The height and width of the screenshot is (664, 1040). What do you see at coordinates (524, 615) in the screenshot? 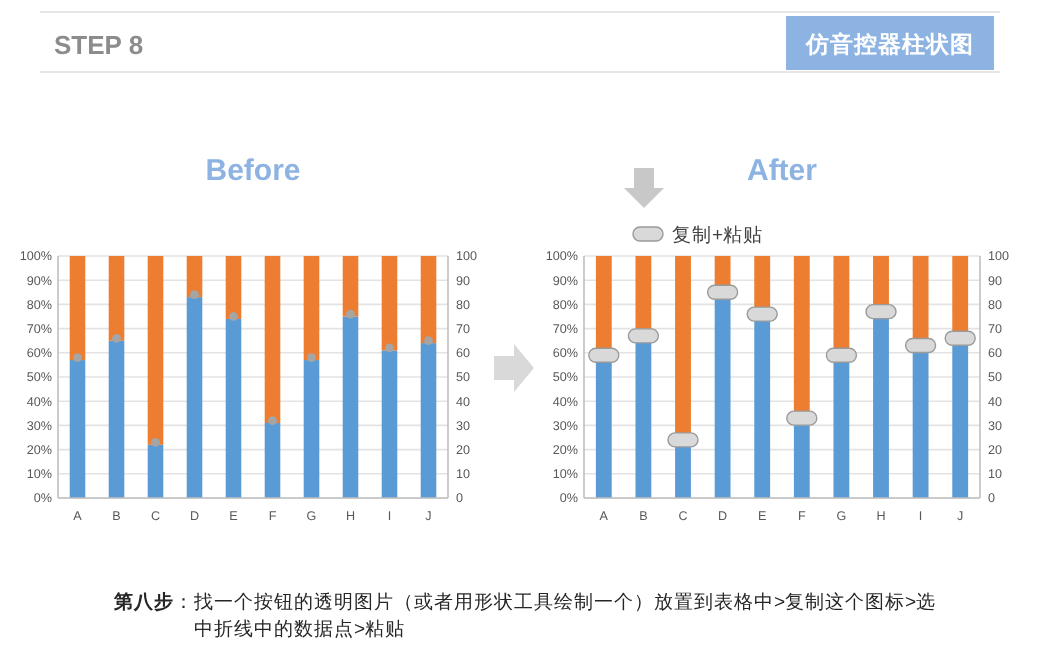
I see `text: 第八步：找一个按钮的透明图片（或者用形状工具绘制一个）放置到表格中>复制这个图标>选中折线中的数据点>粘贴` at bounding box center [524, 615].